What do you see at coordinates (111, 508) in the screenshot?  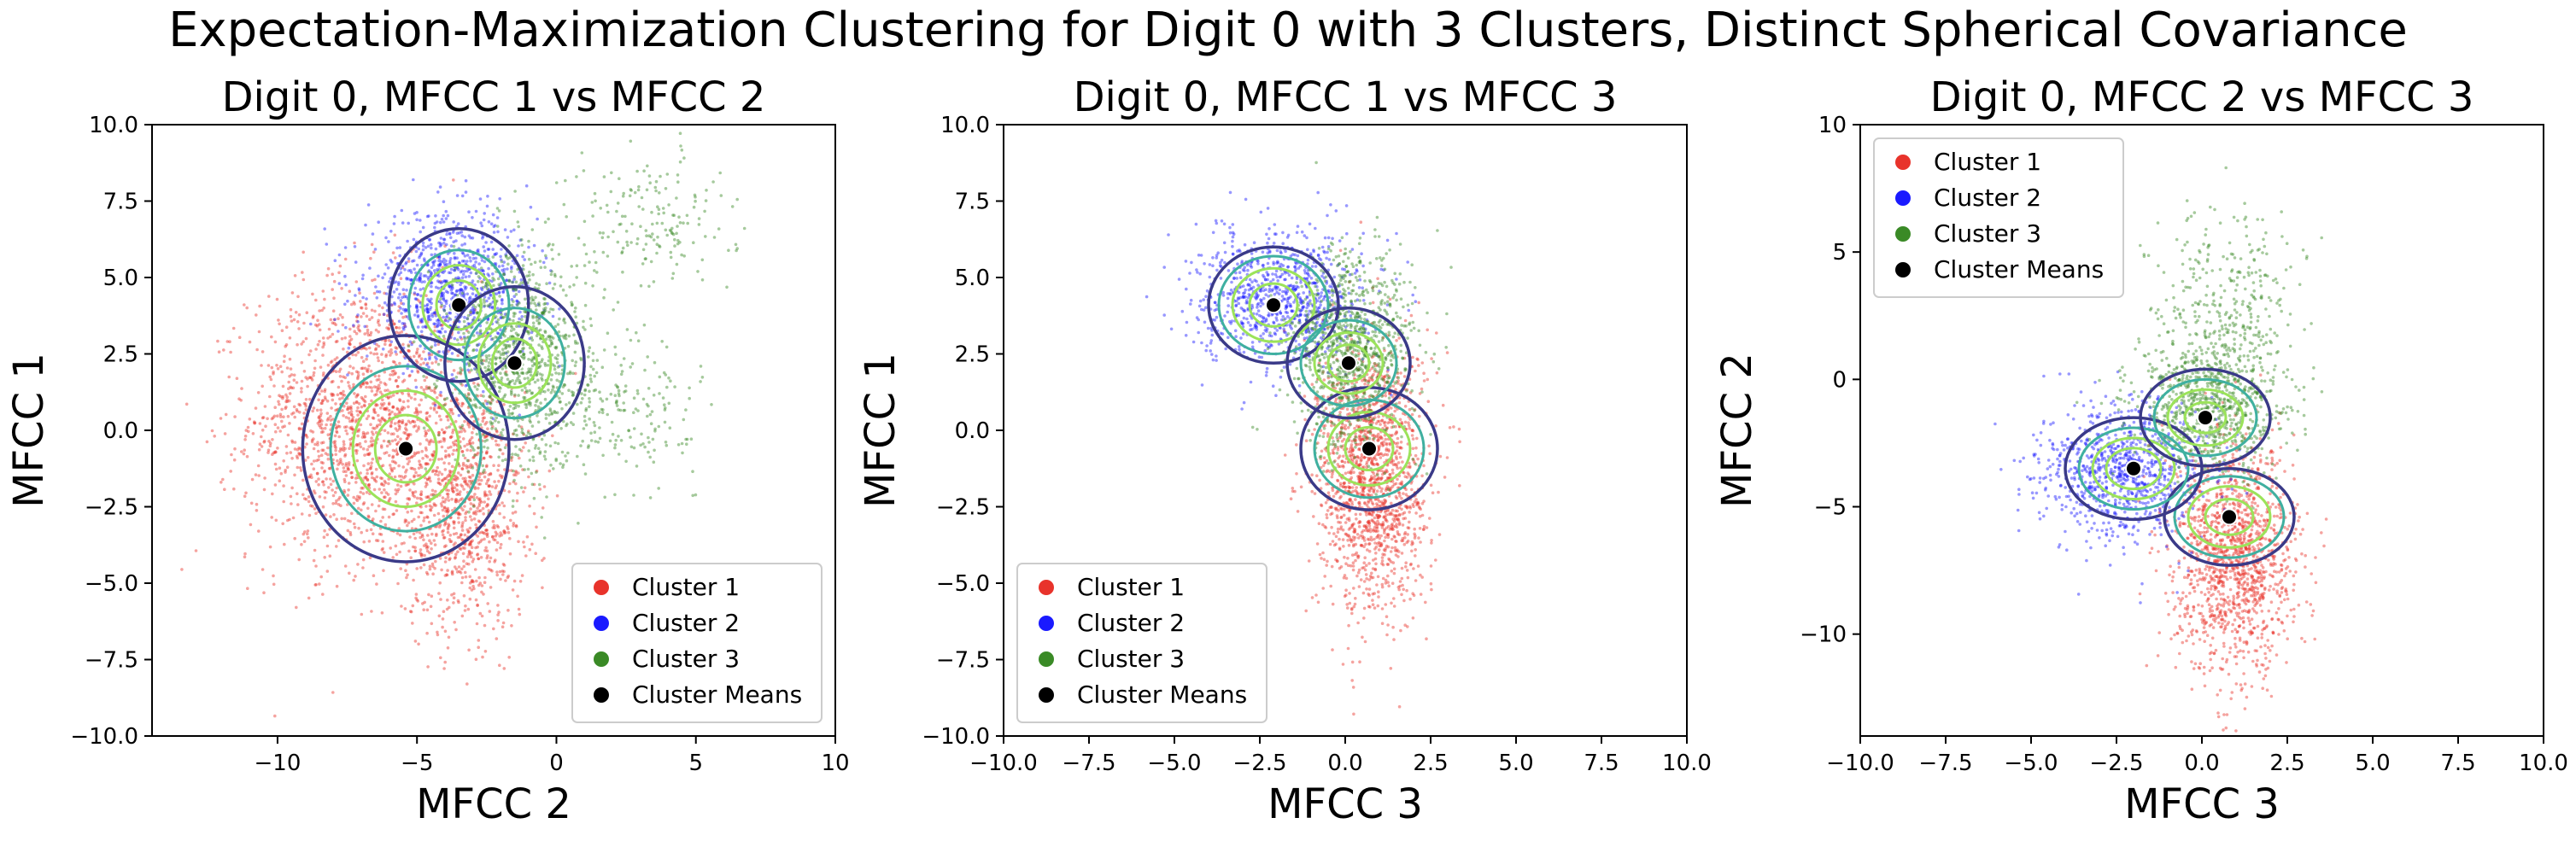 I see `y-tick-label: −2.5` at bounding box center [111, 508].